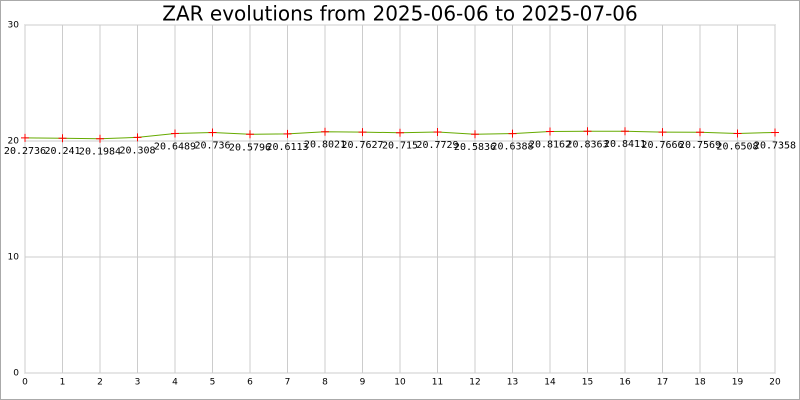  I want to click on value-label: 20.7358, so click(775, 145).